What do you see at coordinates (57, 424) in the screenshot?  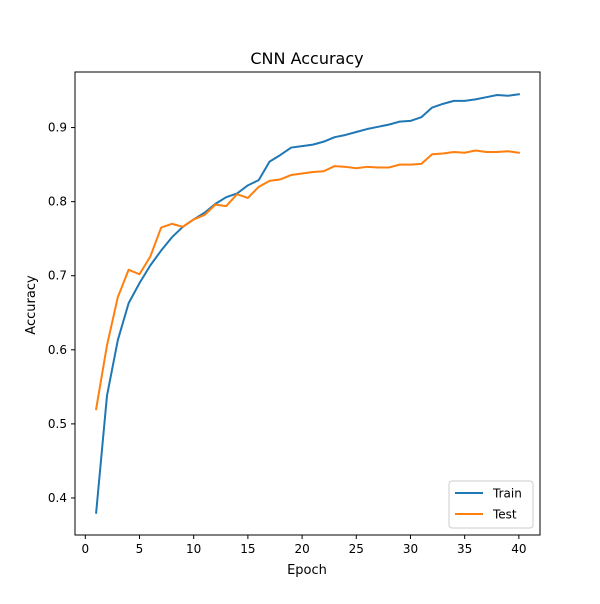 I see `y-tick-label: 0.5` at bounding box center [57, 424].